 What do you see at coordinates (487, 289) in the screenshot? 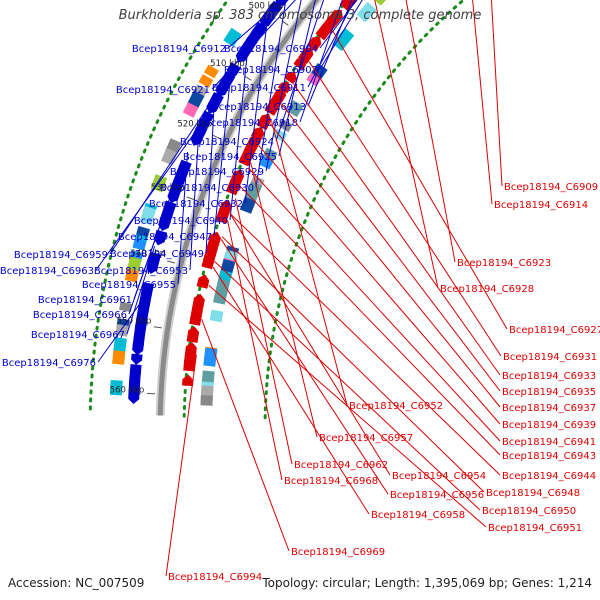
I see `gene-label: Bcep18194_C6928` at bounding box center [487, 289].